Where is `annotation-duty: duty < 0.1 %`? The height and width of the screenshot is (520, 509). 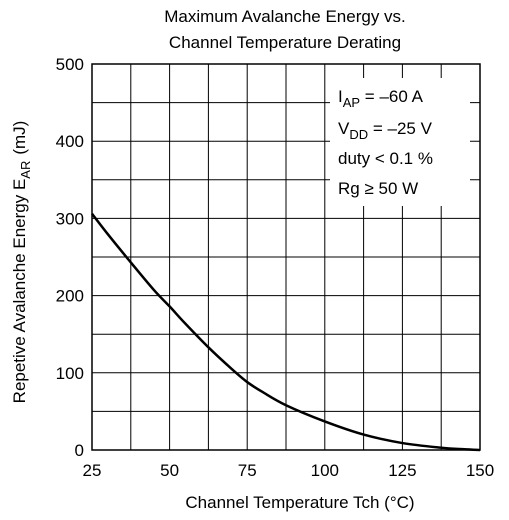
annotation-duty: duty < 0.1 % is located at coordinates (385, 158).